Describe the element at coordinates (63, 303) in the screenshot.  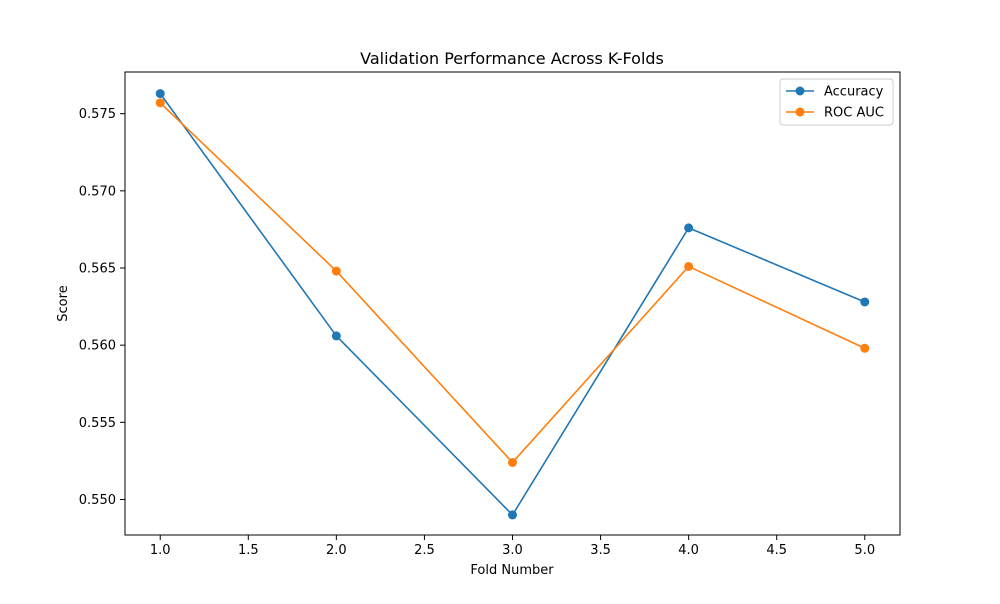
I see `y-axis-label: Score` at that location.